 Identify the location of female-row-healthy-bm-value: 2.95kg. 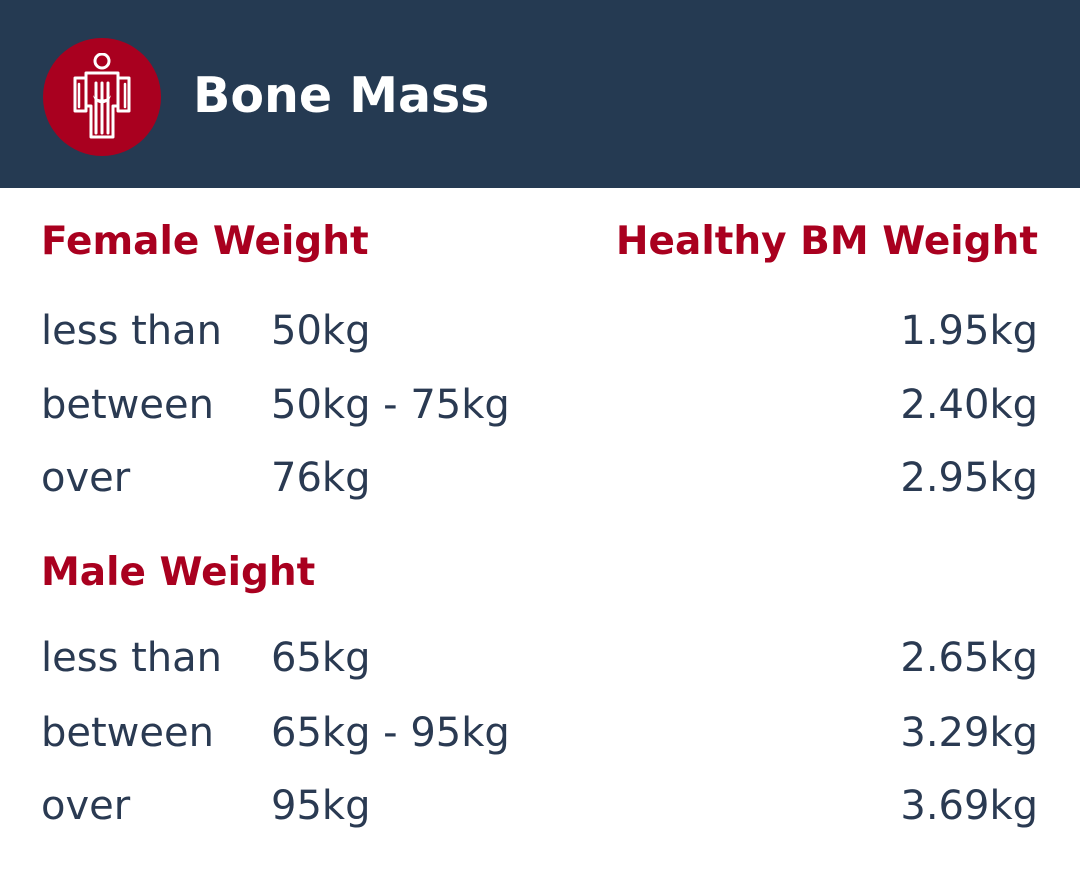
(969, 478).